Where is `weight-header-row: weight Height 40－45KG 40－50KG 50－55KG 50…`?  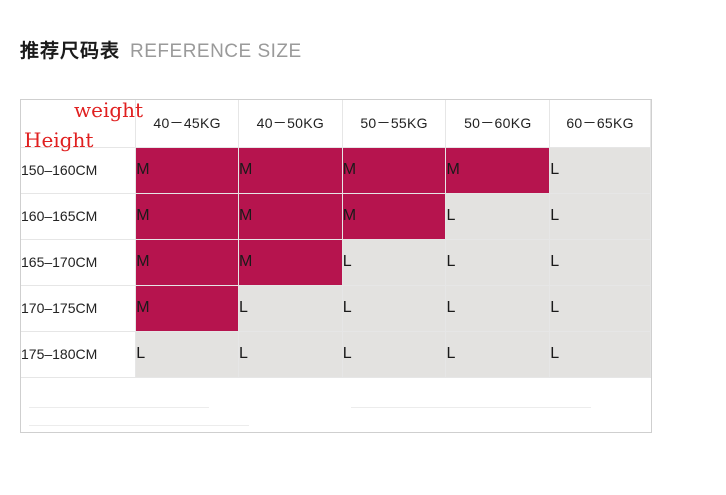
weight-header-row: weight Height 40－45KG 40－50KG 50－55KG 50… is located at coordinates (336, 125).